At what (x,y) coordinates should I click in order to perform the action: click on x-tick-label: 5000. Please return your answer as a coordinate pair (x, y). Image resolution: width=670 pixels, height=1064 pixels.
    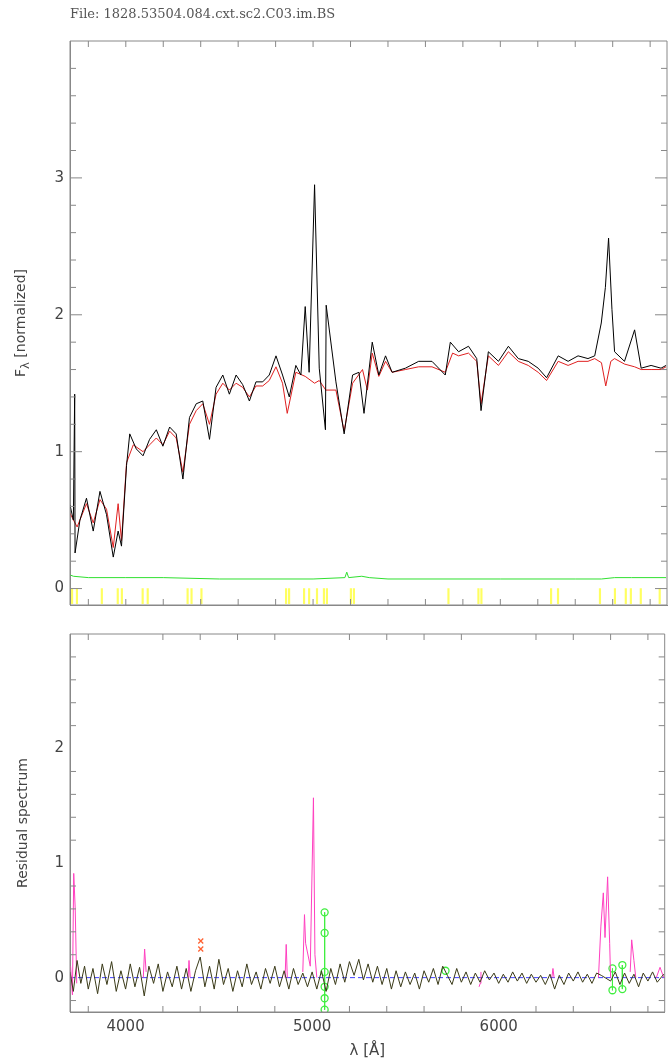
    Looking at the image, I should click on (312, 1025).